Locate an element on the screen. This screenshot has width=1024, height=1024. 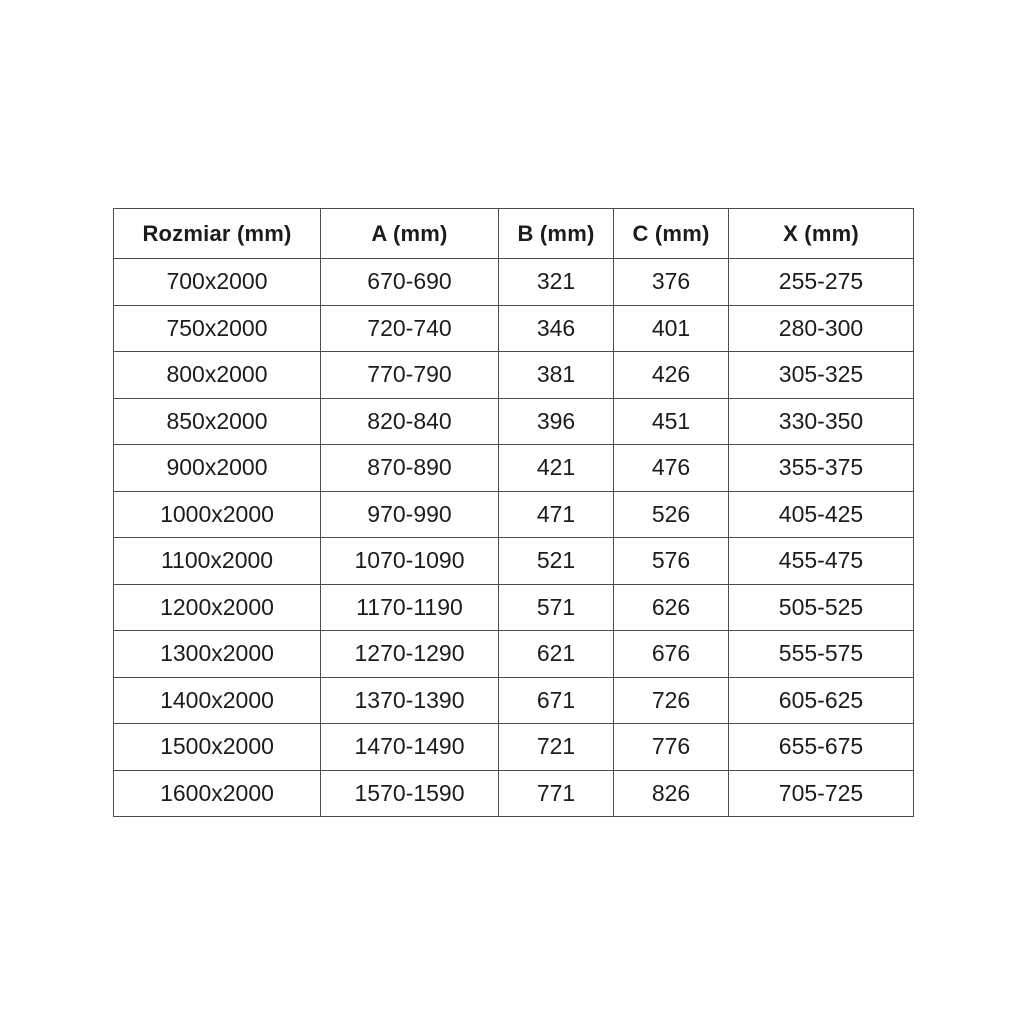
table-cell: 476 is located at coordinates (671, 468).